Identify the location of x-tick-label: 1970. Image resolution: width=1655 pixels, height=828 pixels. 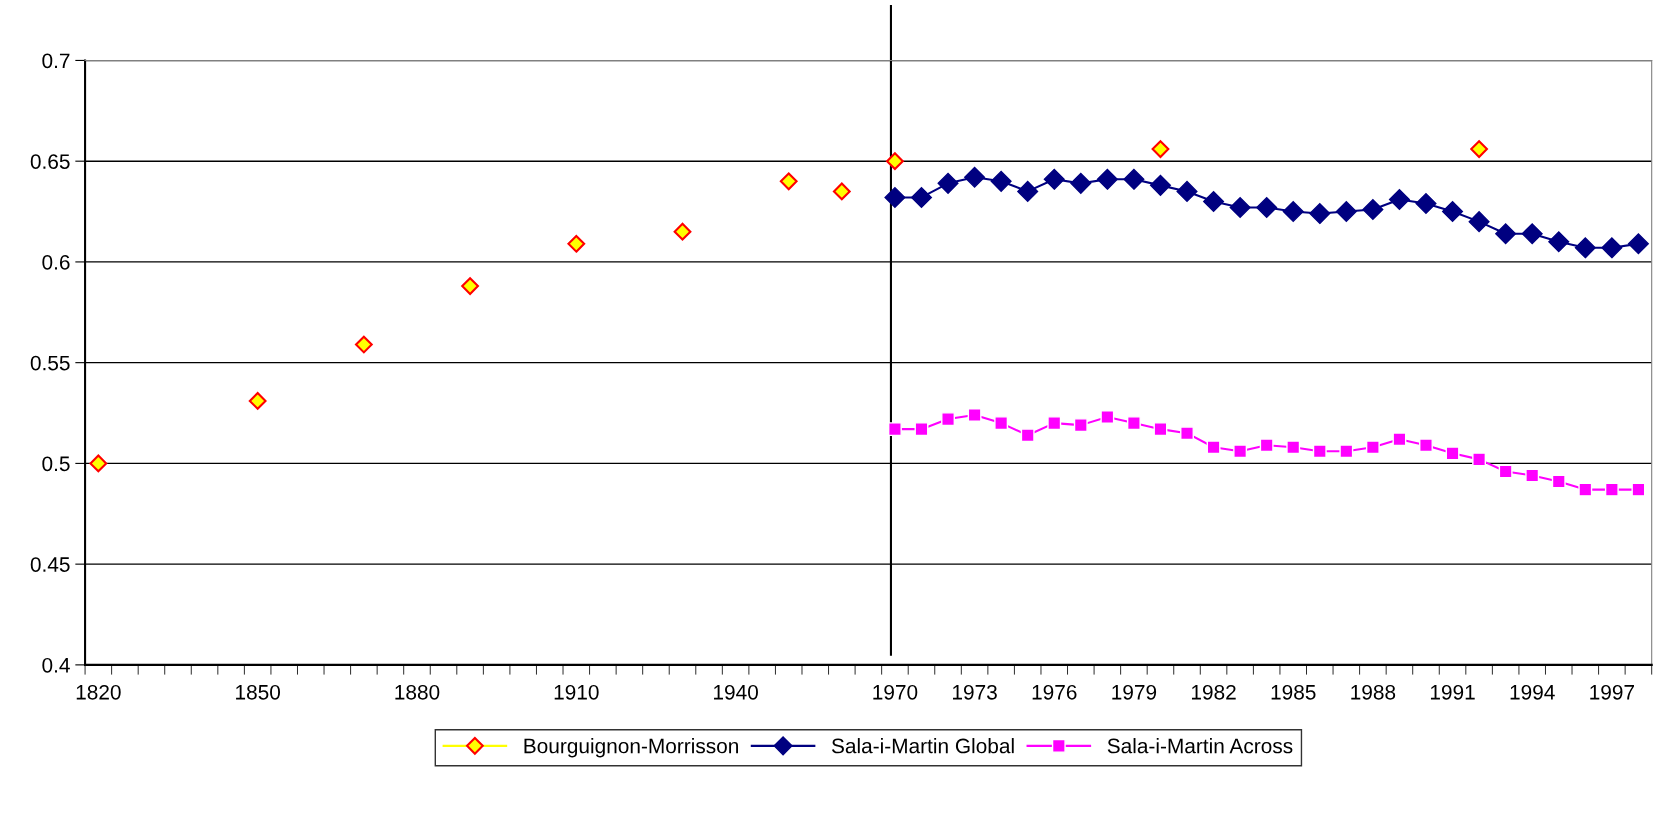
(895, 692).